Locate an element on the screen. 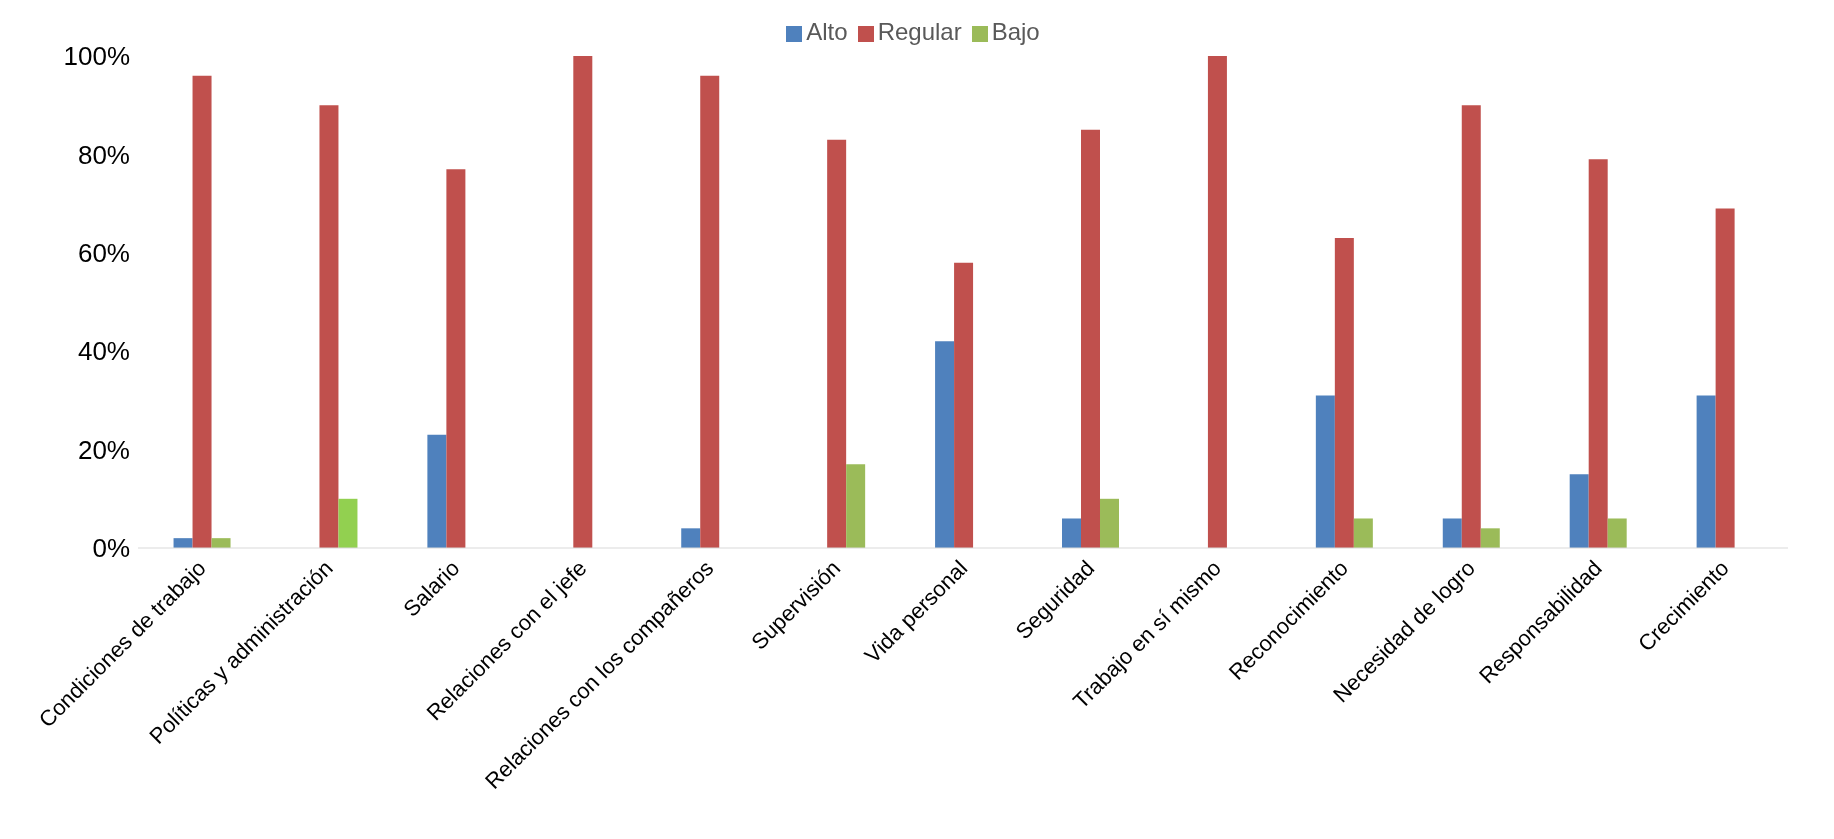  legend-label: Bajo is located at coordinates (1015, 31).